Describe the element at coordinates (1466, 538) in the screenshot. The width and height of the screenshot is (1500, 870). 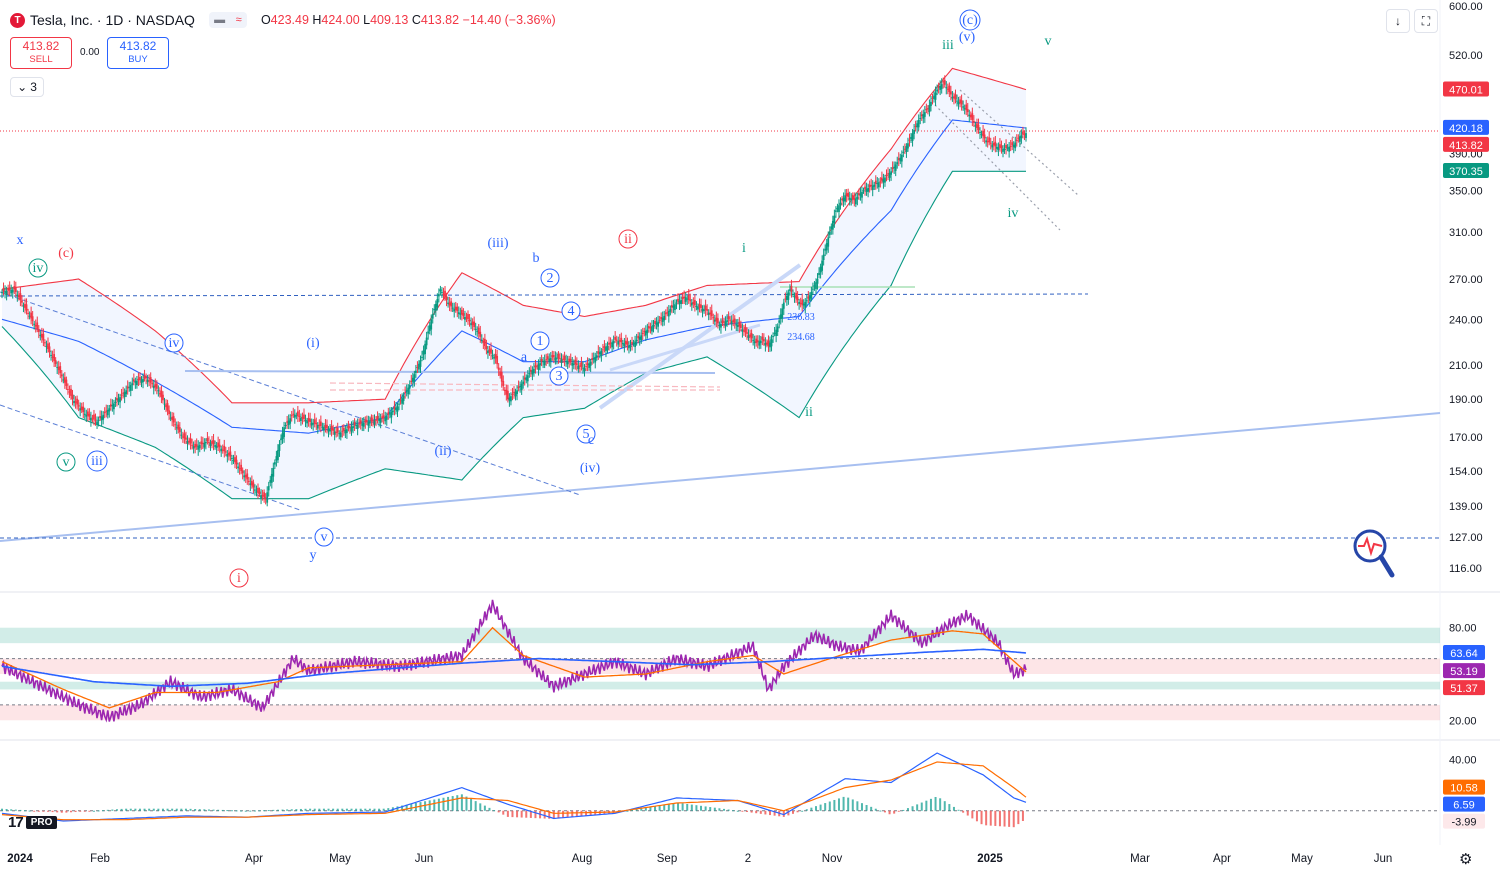
I see `price-axis-tick: 127.00` at that location.